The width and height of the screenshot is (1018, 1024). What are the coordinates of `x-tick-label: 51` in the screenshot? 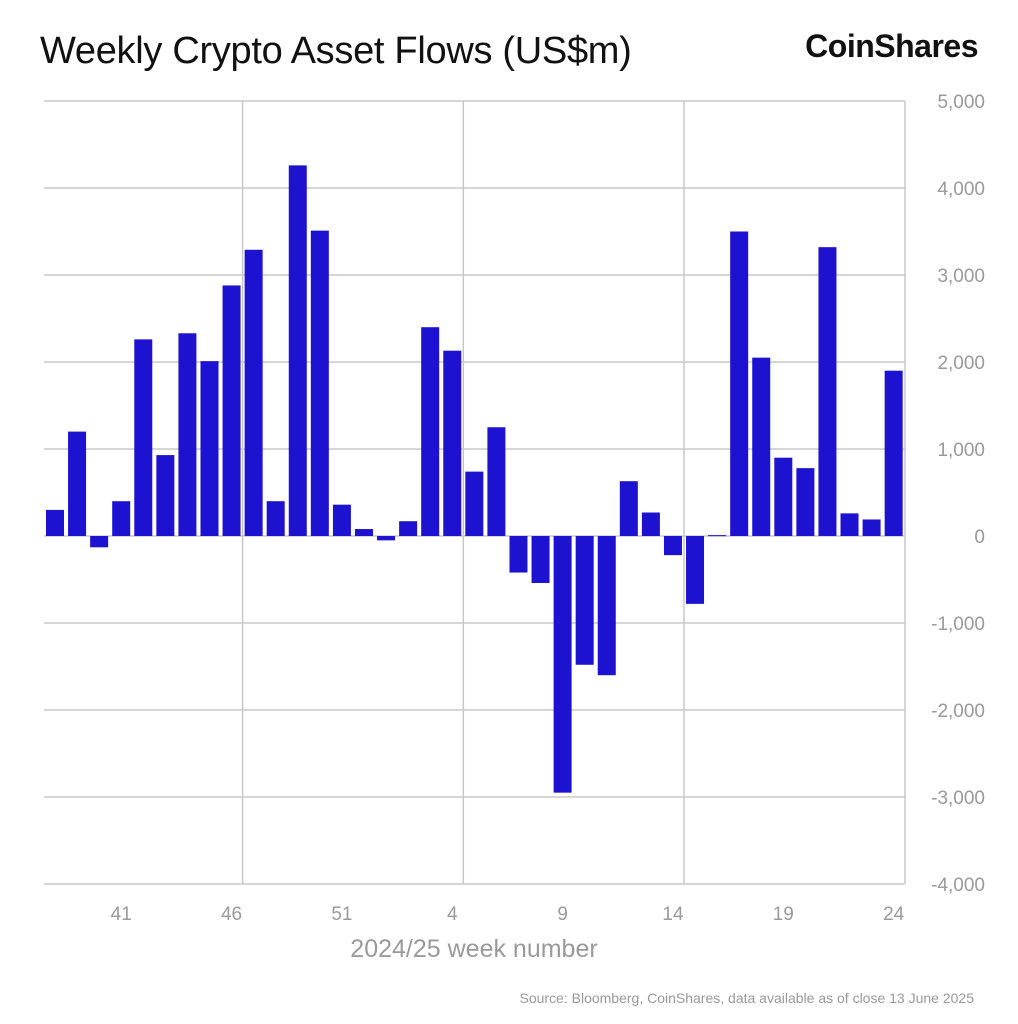 It's located at (341, 914).